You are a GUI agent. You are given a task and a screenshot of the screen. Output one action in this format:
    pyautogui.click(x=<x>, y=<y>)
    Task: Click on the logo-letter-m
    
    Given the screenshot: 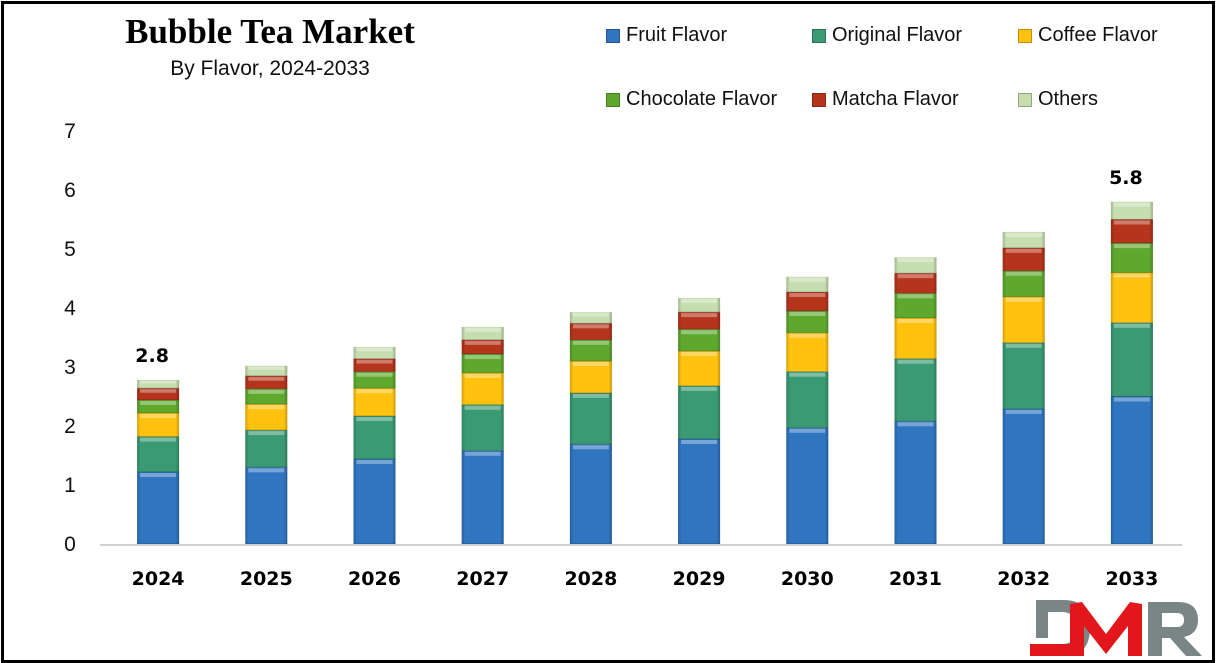 What is the action you would take?
    pyautogui.click(x=1086, y=629)
    